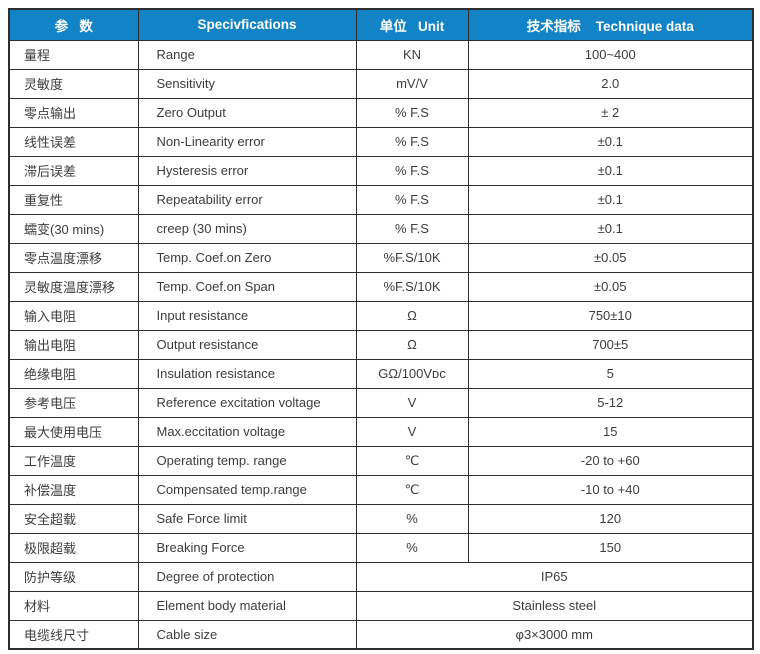 This screenshot has width=760, height=654. I want to click on value-cell: 150, so click(610, 547).